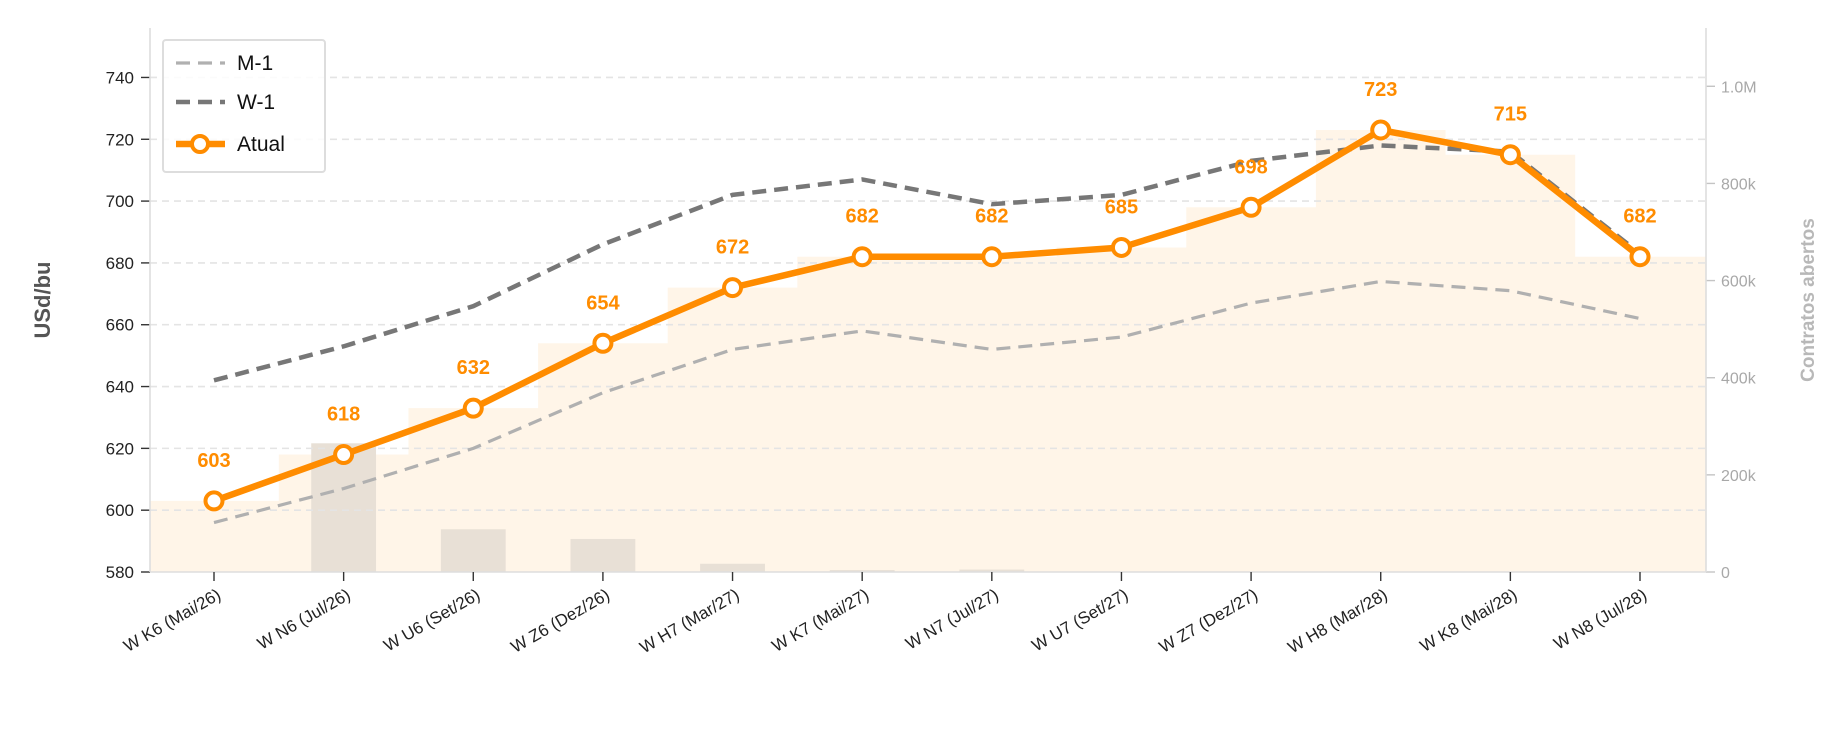  Describe the element at coordinates (303, 619) in the screenshot. I see `xtick-label-1: W N6 (Jul/26)` at that location.